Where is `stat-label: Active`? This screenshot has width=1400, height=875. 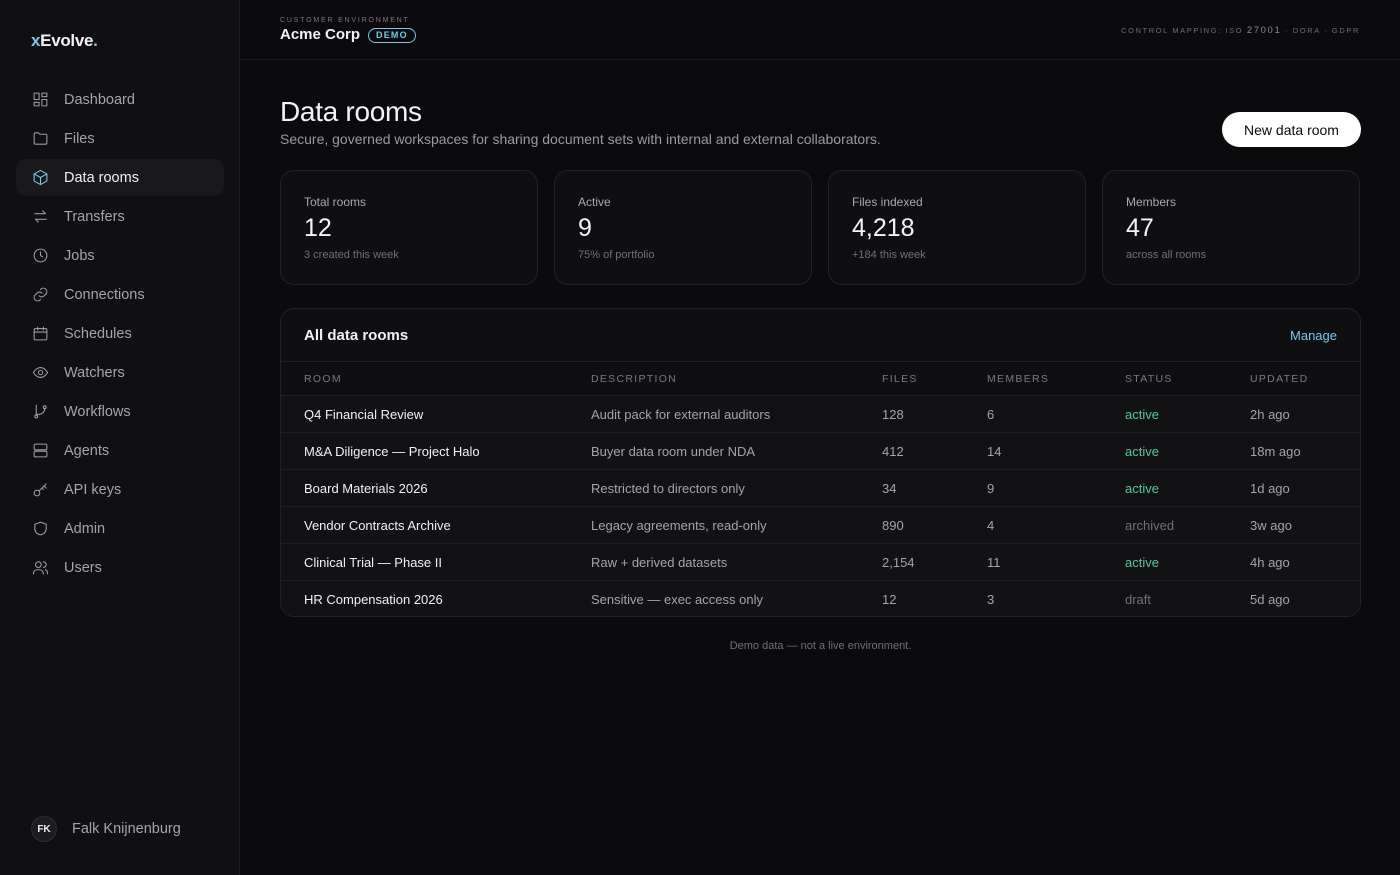
stat-label: Active is located at coordinates (594, 202).